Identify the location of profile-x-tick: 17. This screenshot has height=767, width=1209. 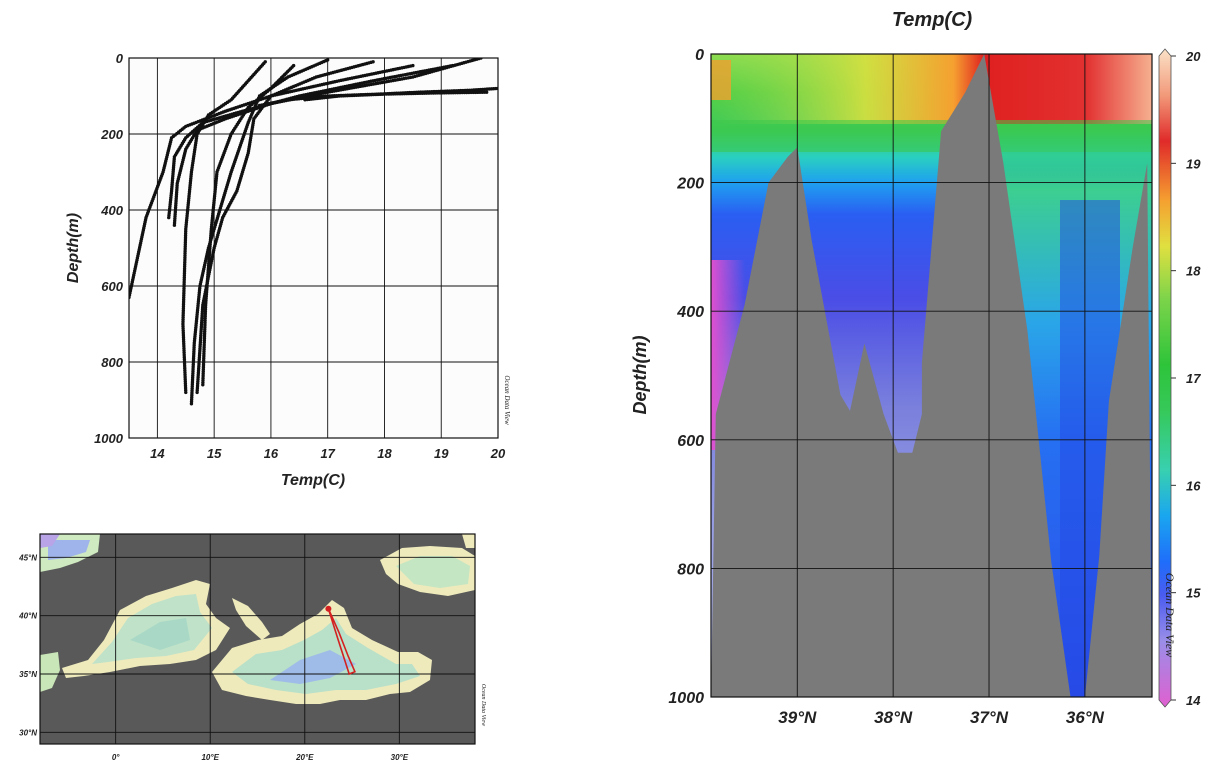
(327, 453).